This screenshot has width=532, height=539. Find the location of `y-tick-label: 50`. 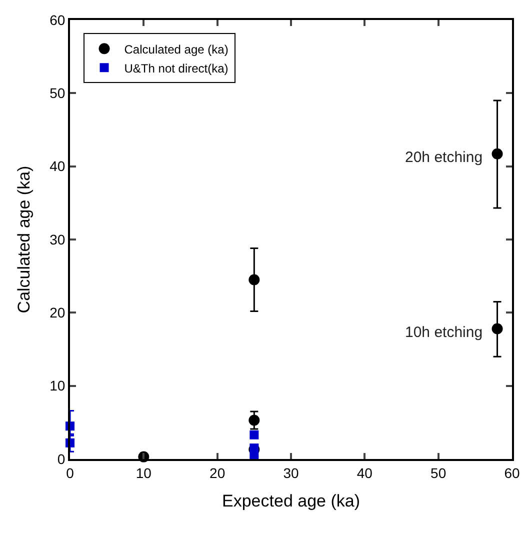

y-tick-label: 50 is located at coordinates (58, 93).